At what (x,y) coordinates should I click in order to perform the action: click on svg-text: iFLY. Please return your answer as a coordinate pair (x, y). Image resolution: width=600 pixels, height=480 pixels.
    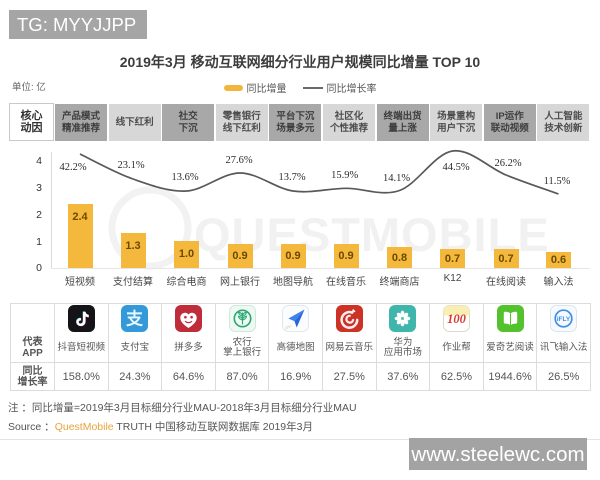
    Looking at the image, I should click on (564, 319).